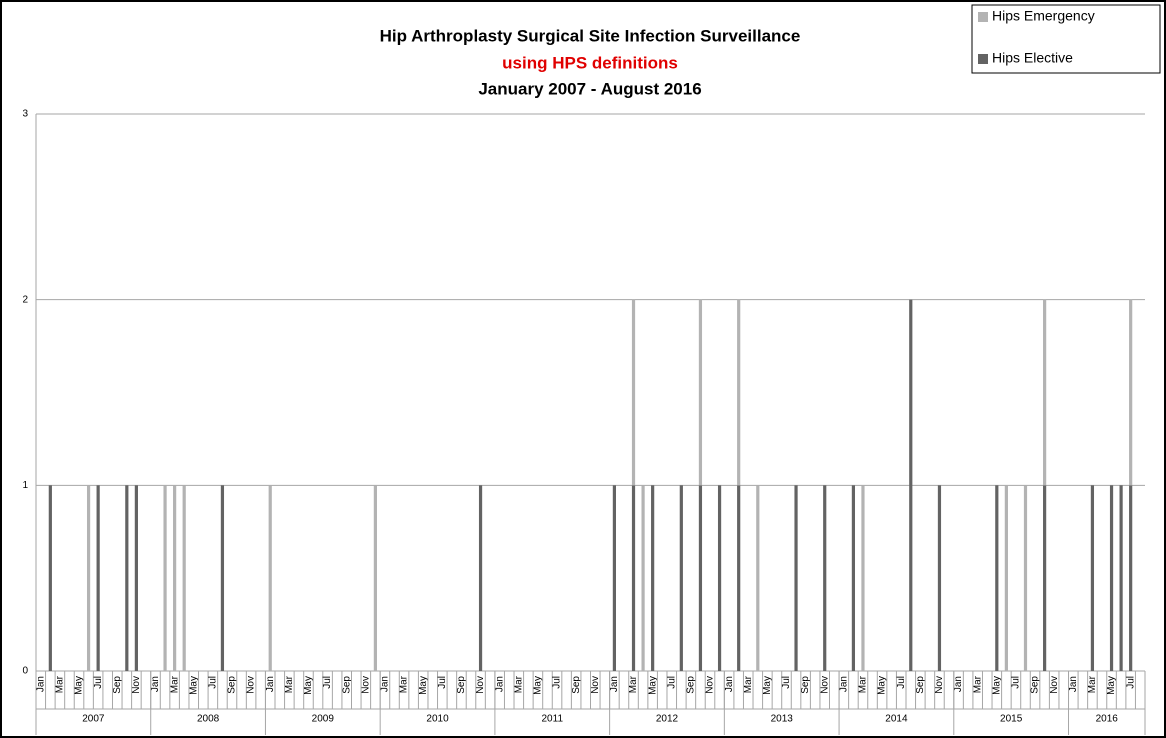 The image size is (1166, 738). What do you see at coordinates (667, 719) in the screenshot?
I see `x-group-label: 2012` at bounding box center [667, 719].